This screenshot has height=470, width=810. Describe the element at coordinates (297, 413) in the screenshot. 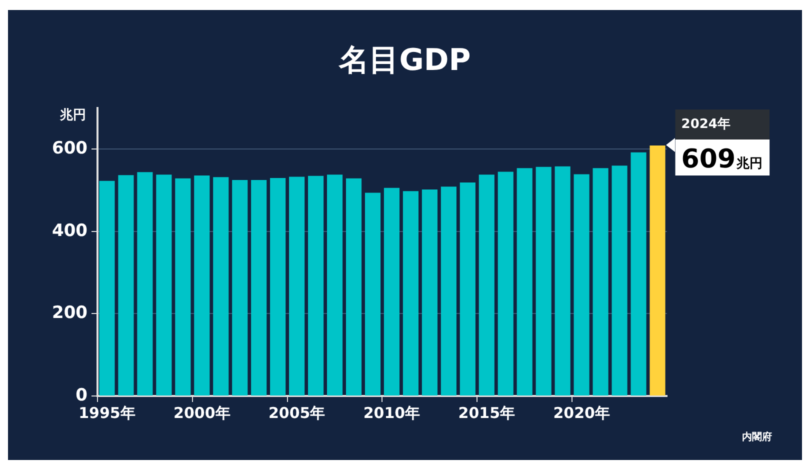

I see `x-tick-label: 2005年` at that location.